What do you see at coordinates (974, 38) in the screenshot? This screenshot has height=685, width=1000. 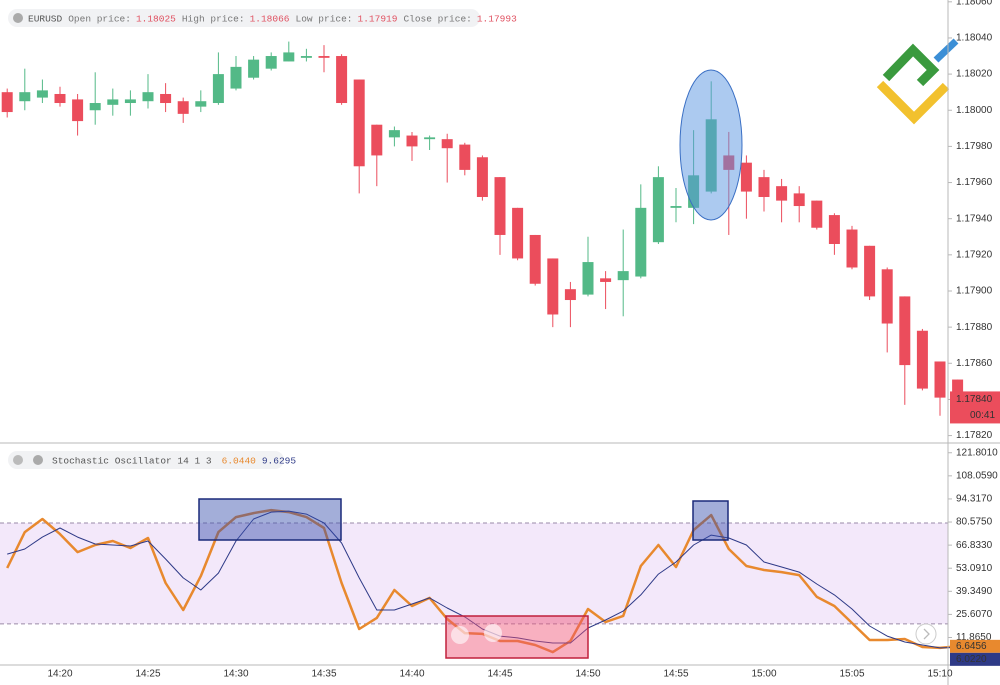 I see `y-tick-label: 1.18040` at bounding box center [974, 38].